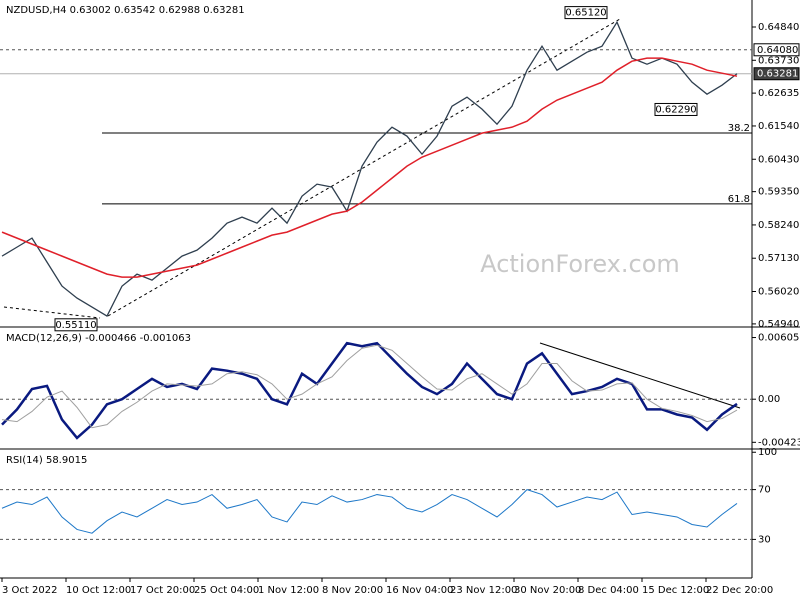 The width and height of the screenshot is (800, 600). Describe the element at coordinates (779, 338) in the screenshot. I see `y-tick-label: 0.006053` at that location.